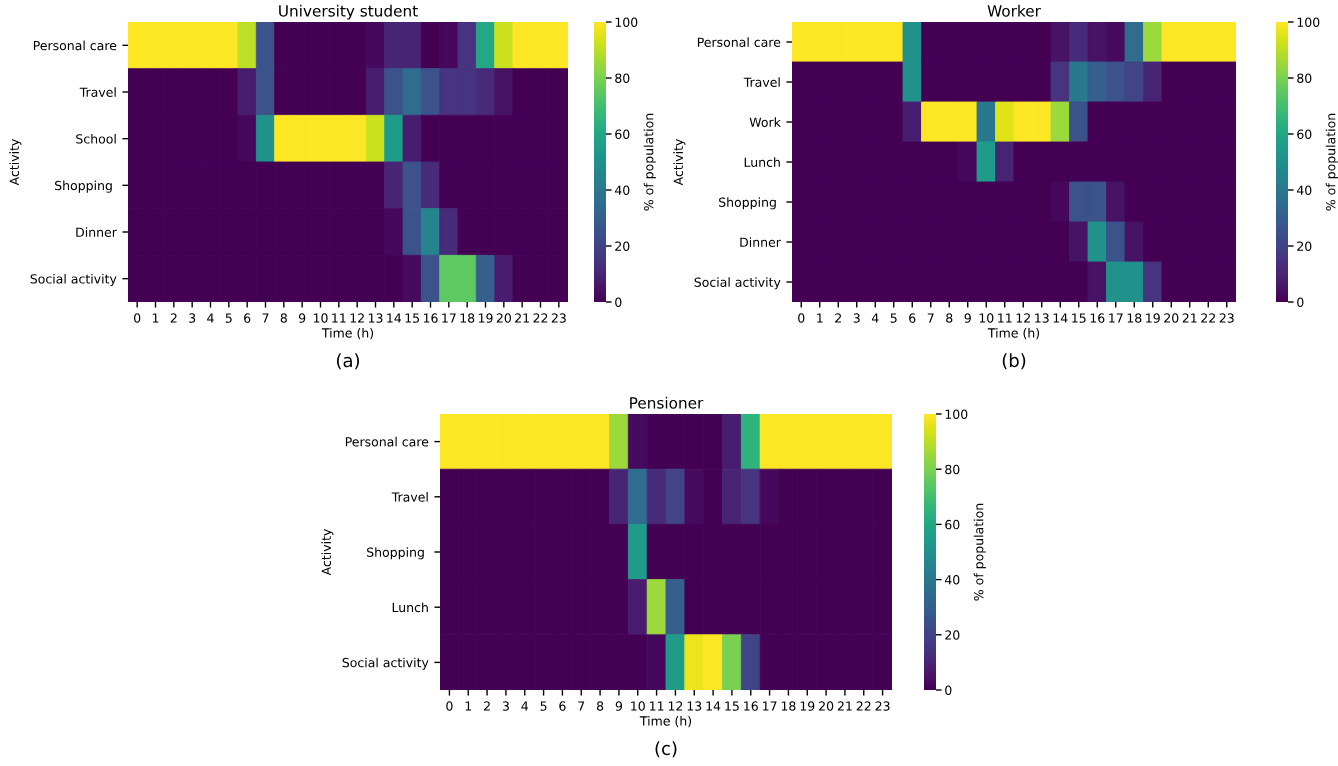 Image resolution: width=1338 pixels, height=766 pixels. Describe the element at coordinates (348, 361) in the screenshot. I see `text: (a)` at that location.